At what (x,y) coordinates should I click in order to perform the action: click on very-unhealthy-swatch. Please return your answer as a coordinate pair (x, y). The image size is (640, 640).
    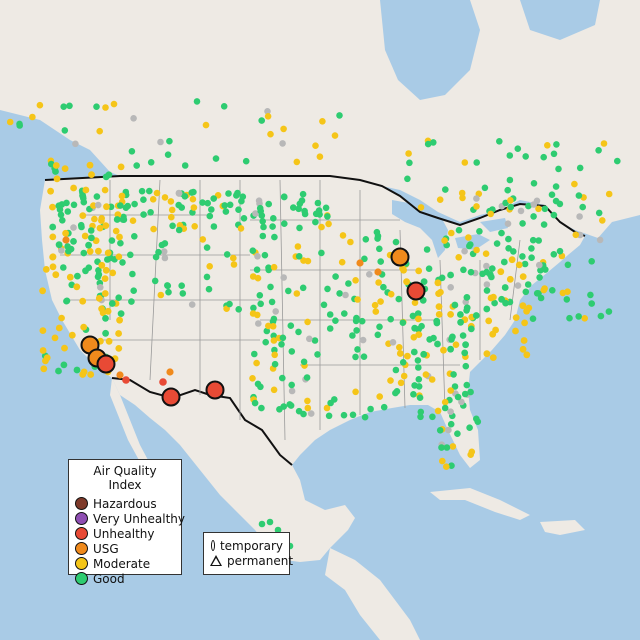
    Looking at the image, I should click on (81, 518).